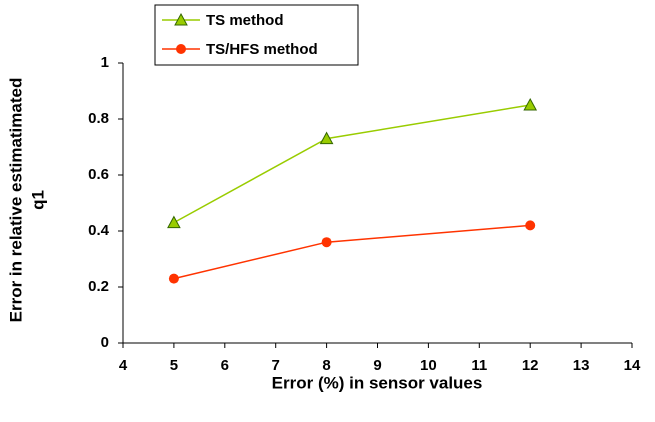  What do you see at coordinates (98, 286) in the screenshot?
I see `y-tick-label: 0.2` at bounding box center [98, 286].